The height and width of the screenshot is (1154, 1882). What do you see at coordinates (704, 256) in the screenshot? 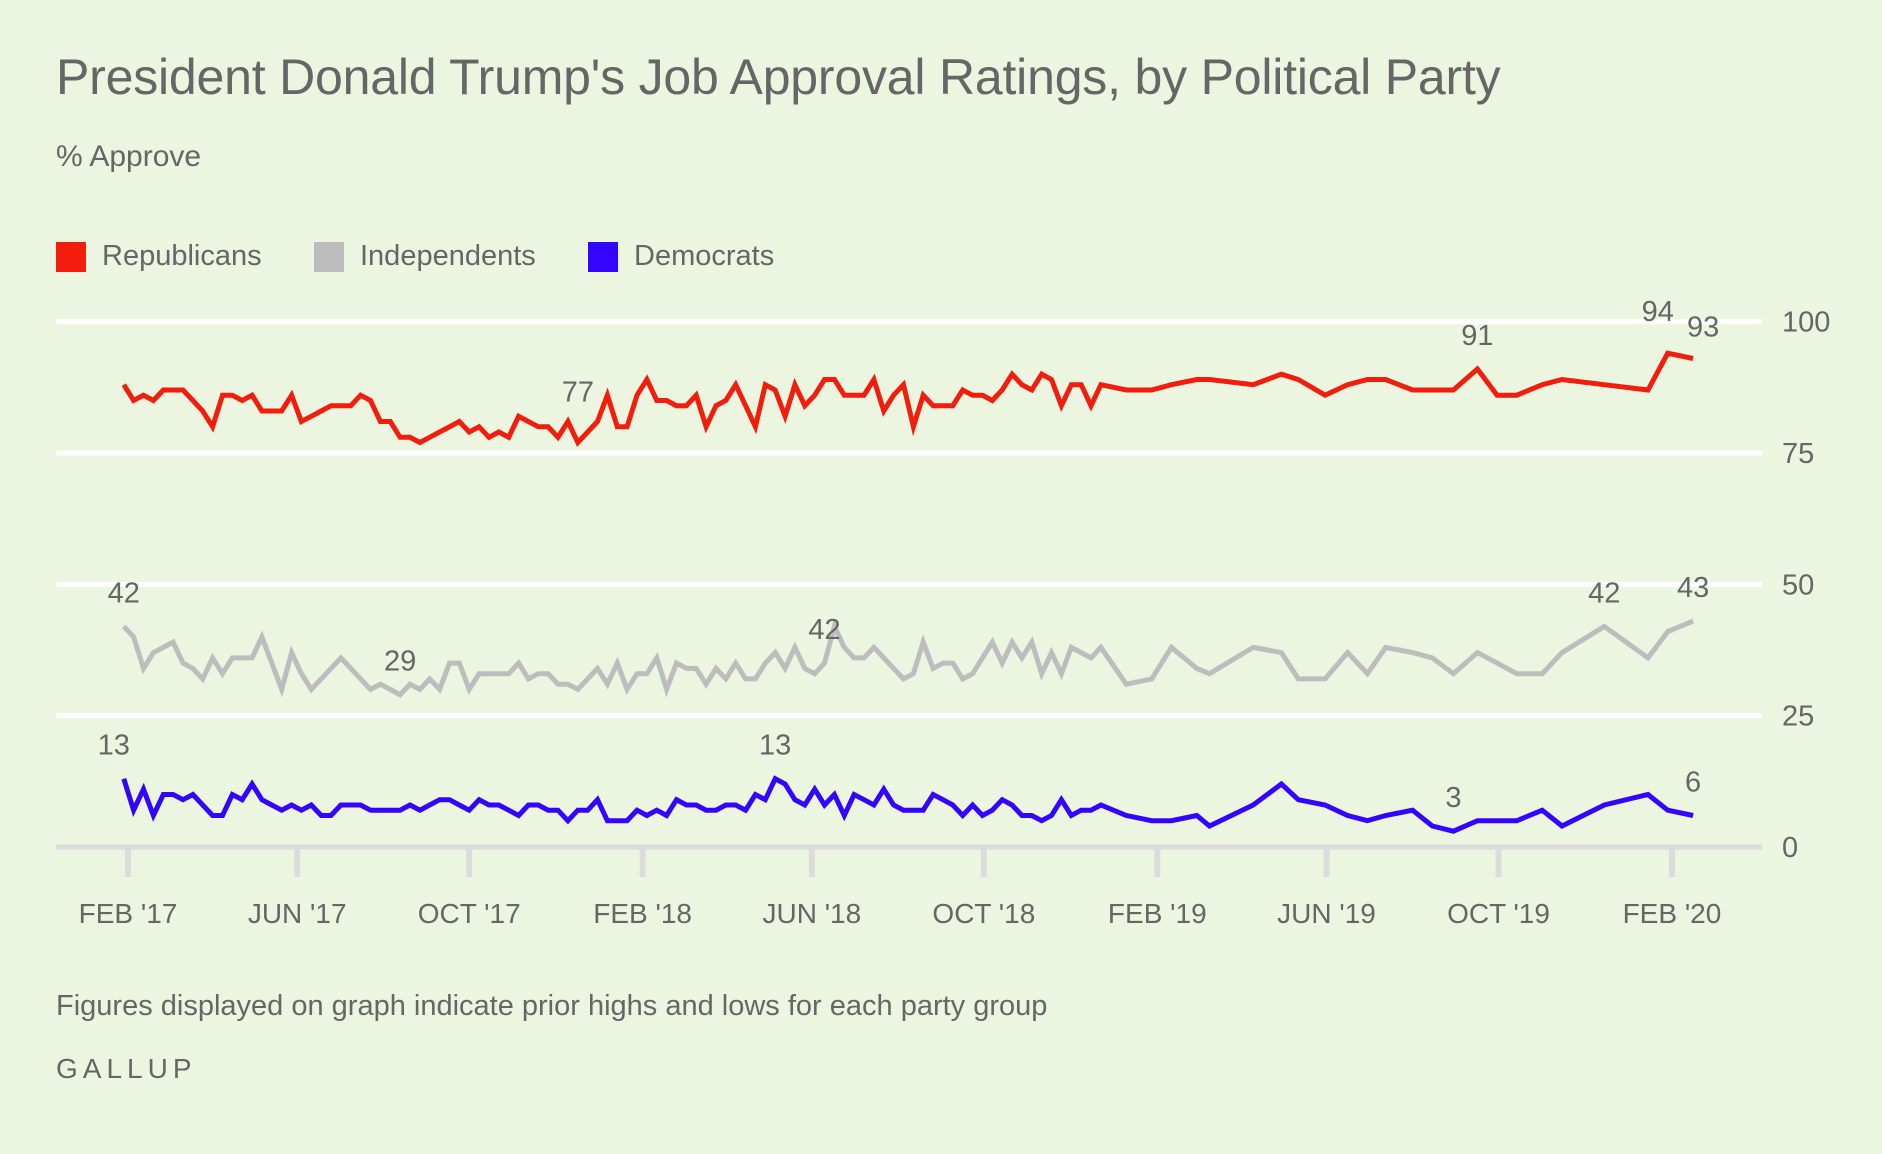
I see `legend-label-democrats: Democrats` at bounding box center [704, 256].